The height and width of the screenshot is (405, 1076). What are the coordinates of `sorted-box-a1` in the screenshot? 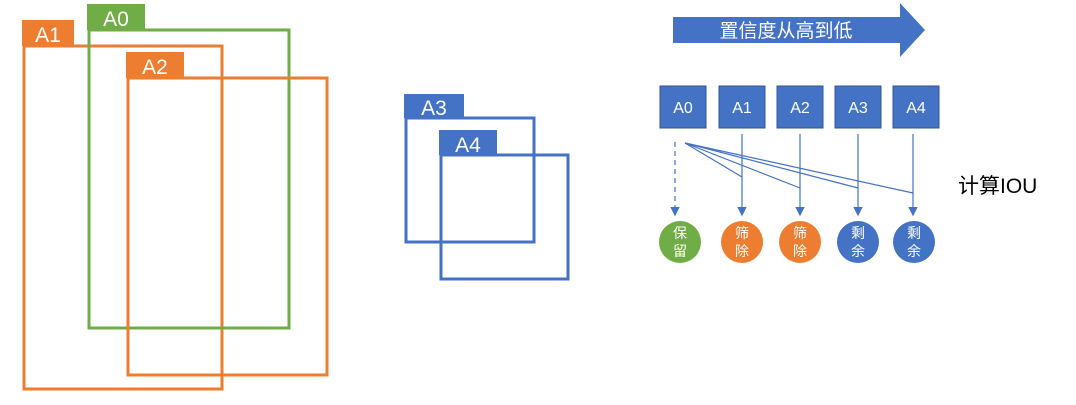 It's located at (742, 107).